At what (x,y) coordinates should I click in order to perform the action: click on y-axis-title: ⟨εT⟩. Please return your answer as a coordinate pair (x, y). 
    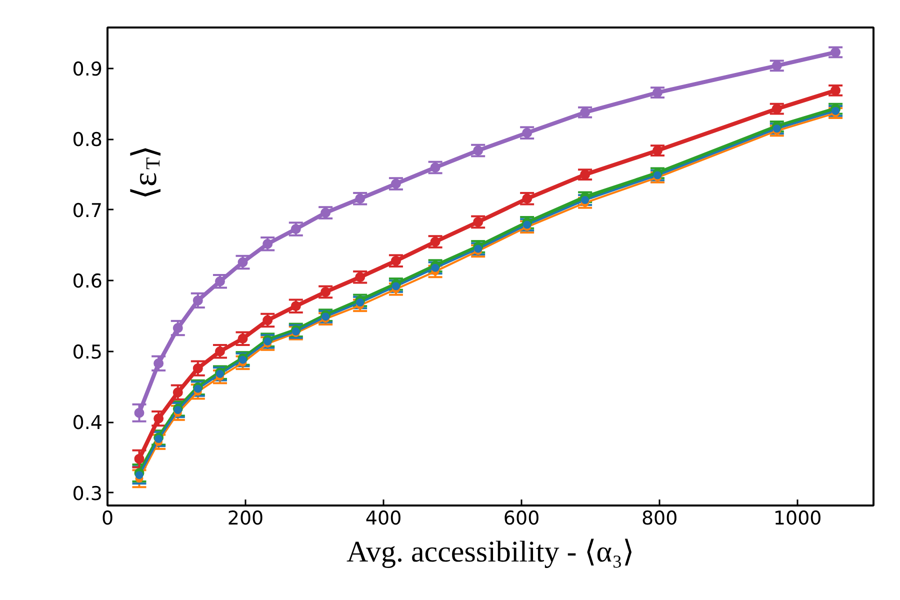
    Looking at the image, I should click on (145, 173).